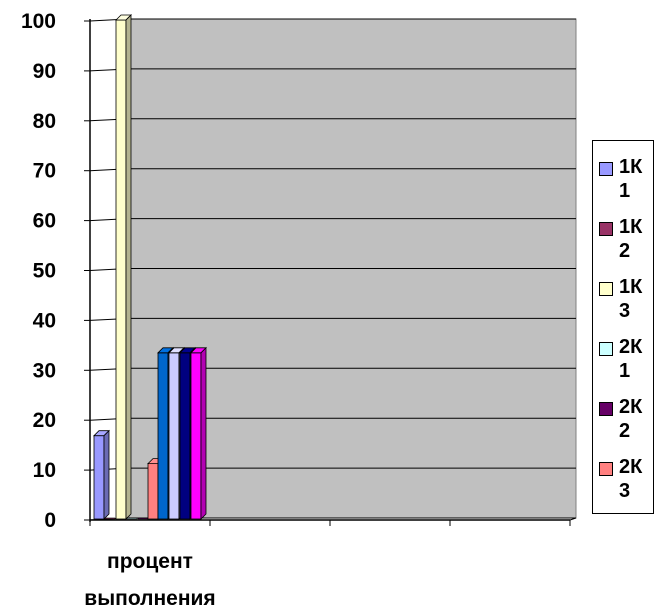 This screenshot has height=610, width=659. Describe the element at coordinates (44, 171) in the screenshot. I see `y-tick-label: 70` at that location.